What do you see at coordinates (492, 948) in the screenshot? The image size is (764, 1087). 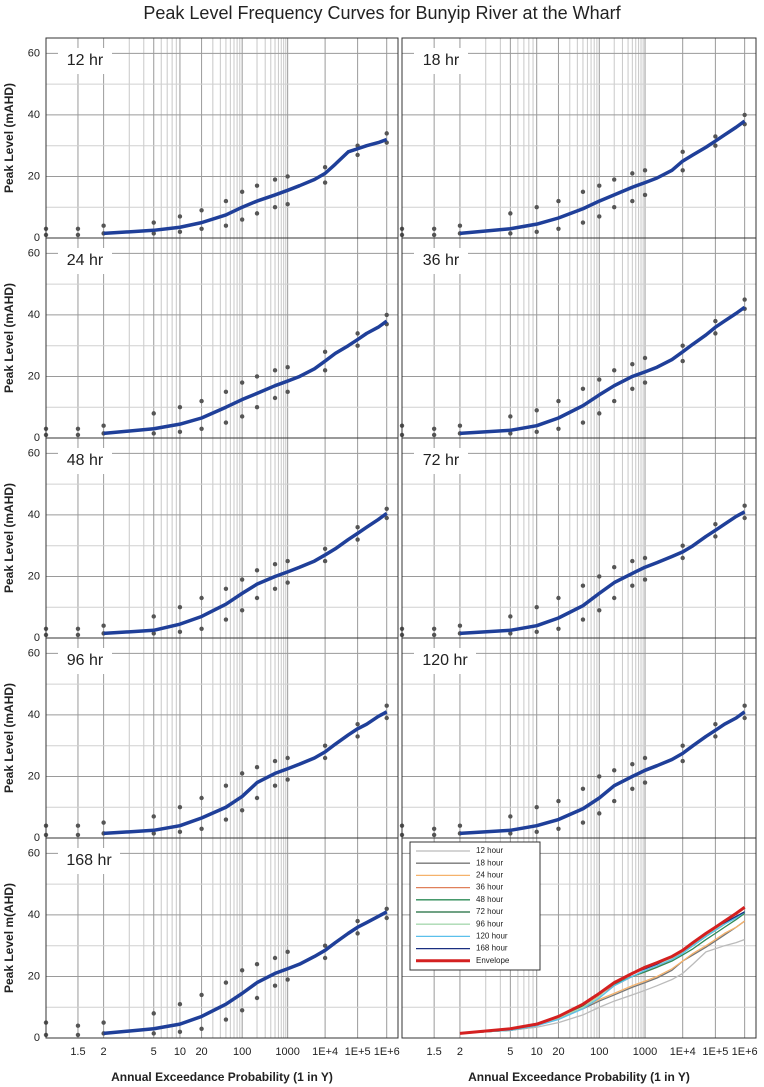 I see `legend-label: 168 hour` at bounding box center [492, 948].